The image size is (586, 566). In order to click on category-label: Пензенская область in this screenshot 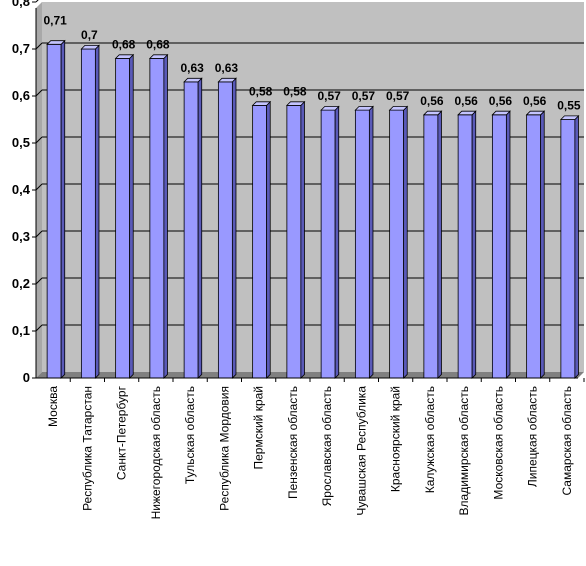, I will do `click(293, 442)`.